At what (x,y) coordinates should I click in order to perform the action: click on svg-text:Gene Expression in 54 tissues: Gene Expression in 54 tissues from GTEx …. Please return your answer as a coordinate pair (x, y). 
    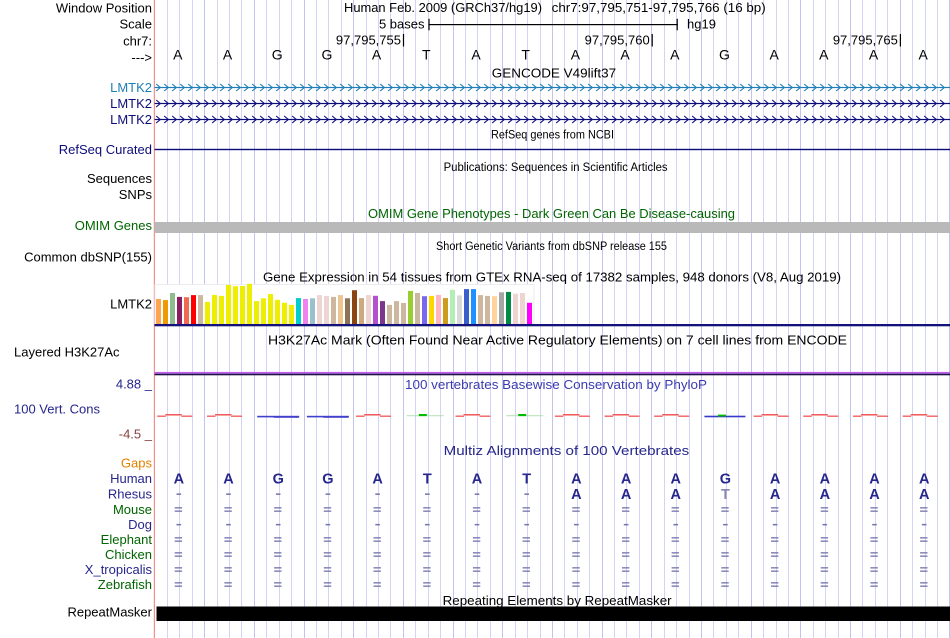
    Looking at the image, I should click on (552, 277).